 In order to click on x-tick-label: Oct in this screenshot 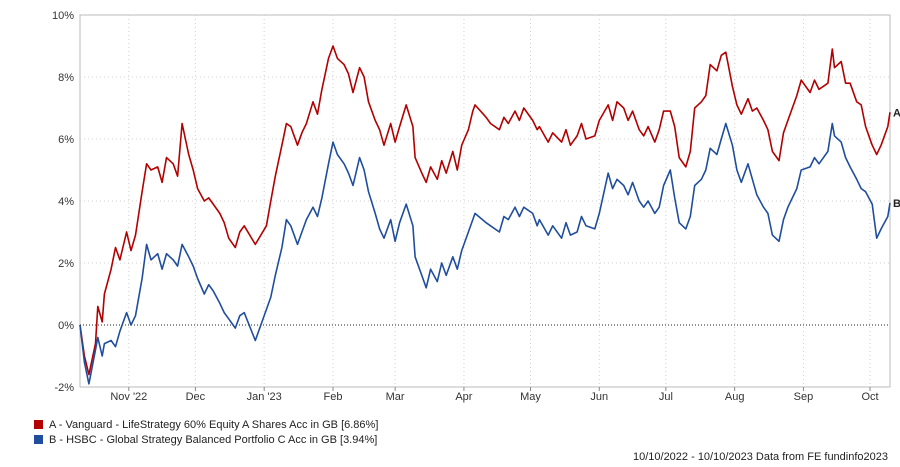, I will do `click(869, 397)`.